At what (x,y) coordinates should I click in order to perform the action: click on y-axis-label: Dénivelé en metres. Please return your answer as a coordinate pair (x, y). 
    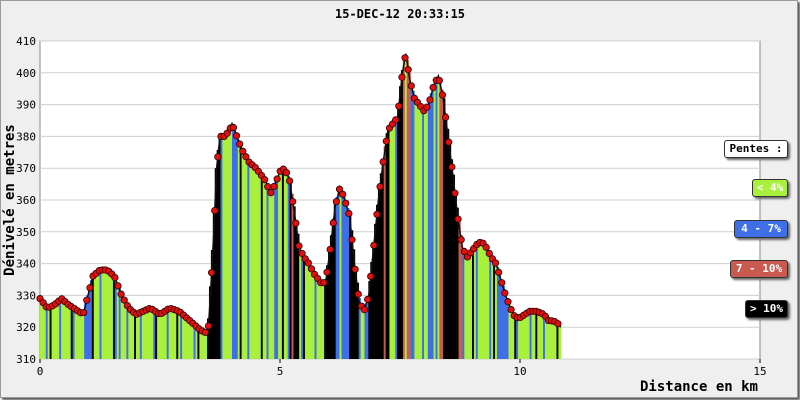
    Looking at the image, I should click on (10, 200).